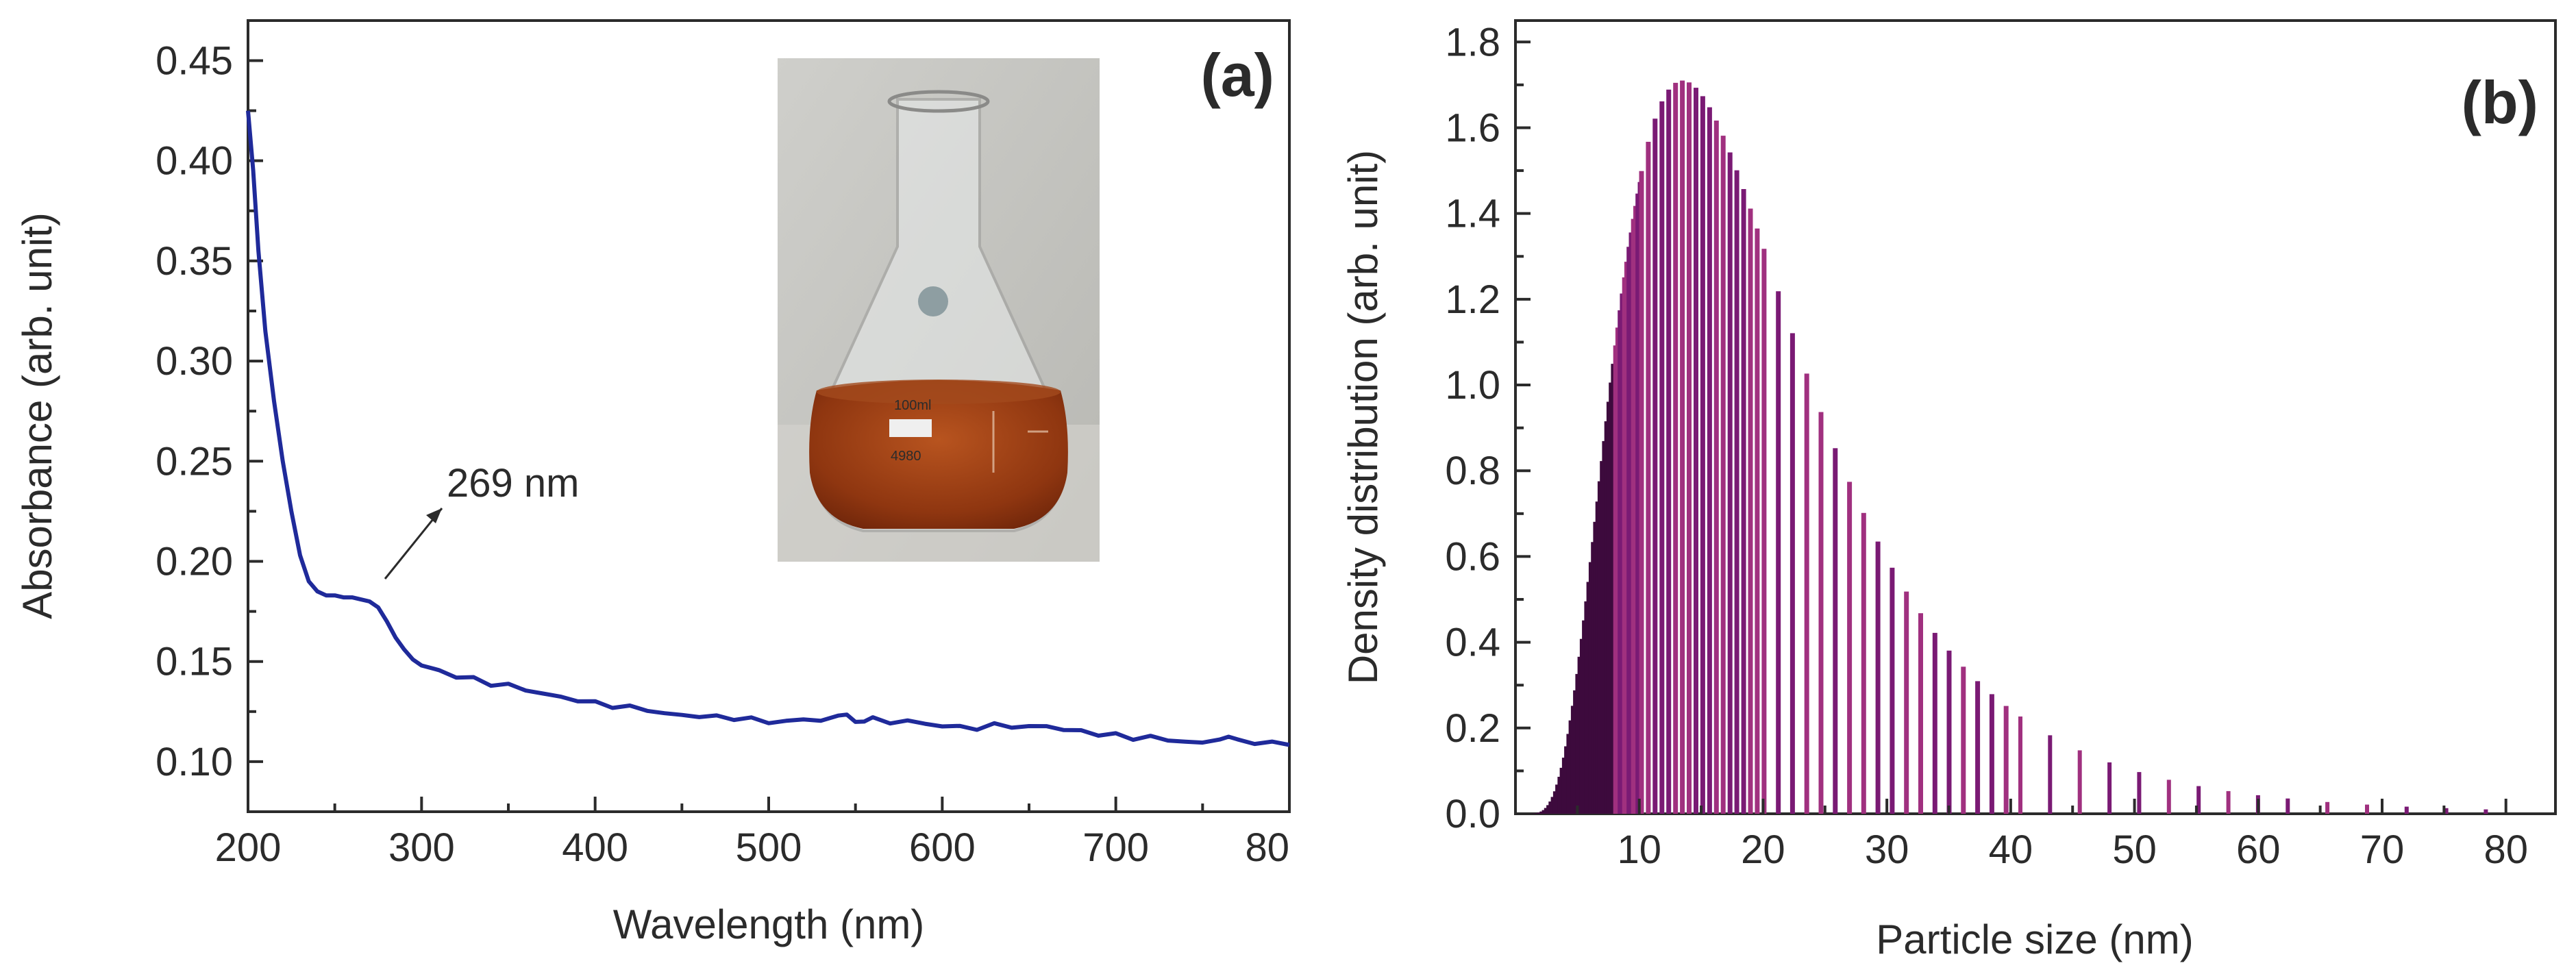 Image resolution: width=2576 pixels, height=972 pixels. Describe the element at coordinates (2500, 102) in the screenshot. I see `panel-b-label: (b)` at that location.